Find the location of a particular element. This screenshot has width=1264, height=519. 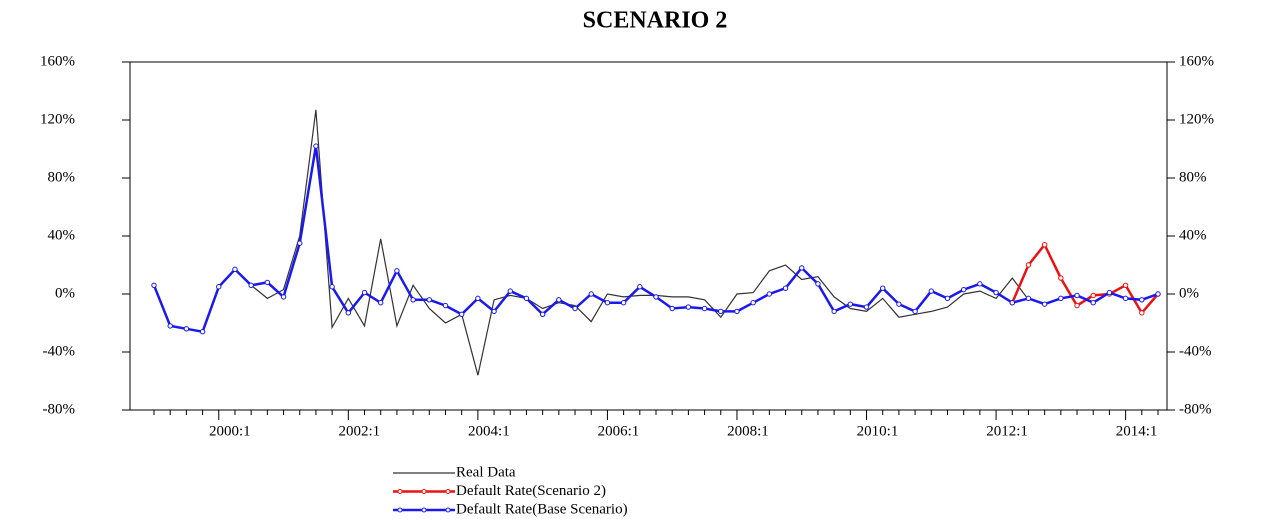

y-tick-label: 120% is located at coordinates (57, 119).